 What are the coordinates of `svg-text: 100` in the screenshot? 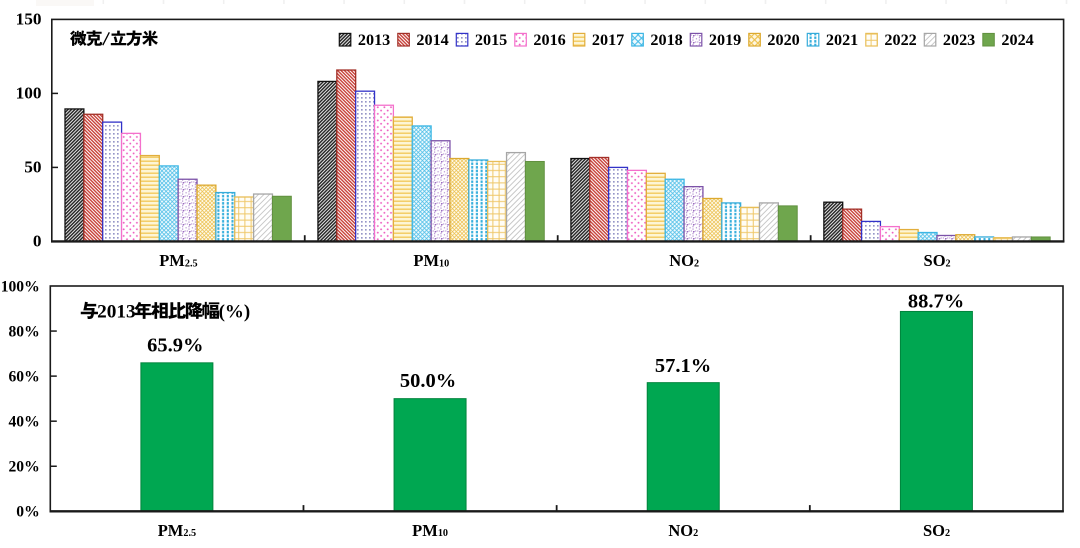 It's located at (29, 93).